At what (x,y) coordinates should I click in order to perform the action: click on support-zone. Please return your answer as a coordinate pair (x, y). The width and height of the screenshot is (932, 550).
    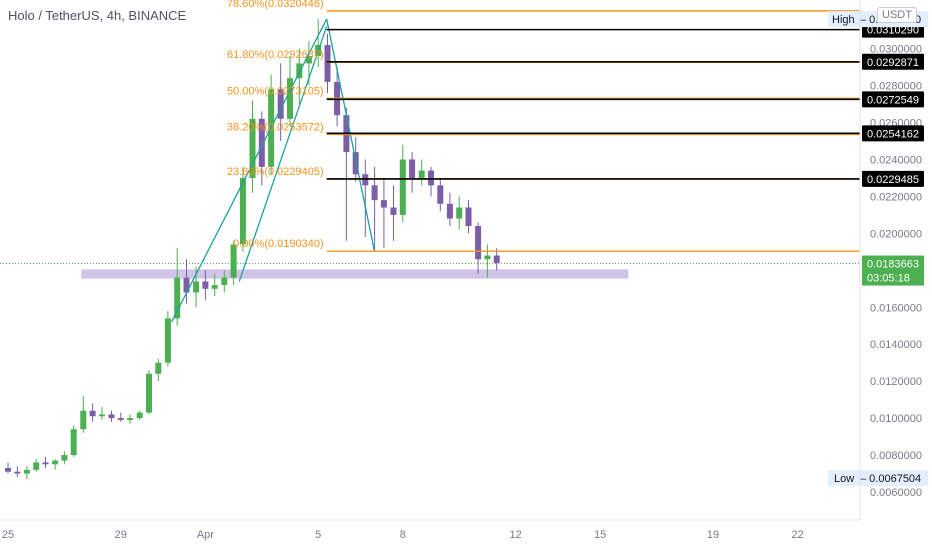
    Looking at the image, I should click on (355, 274).